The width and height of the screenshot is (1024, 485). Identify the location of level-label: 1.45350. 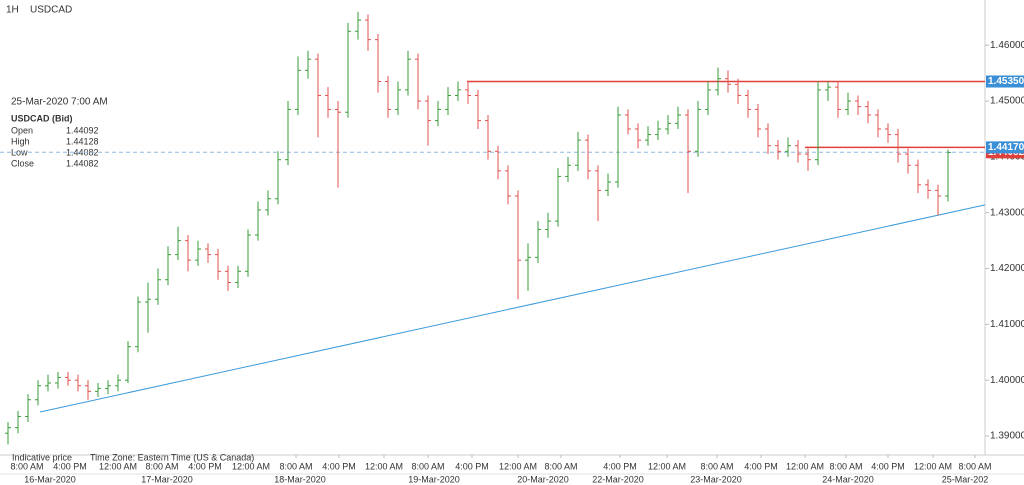
(1006, 81).